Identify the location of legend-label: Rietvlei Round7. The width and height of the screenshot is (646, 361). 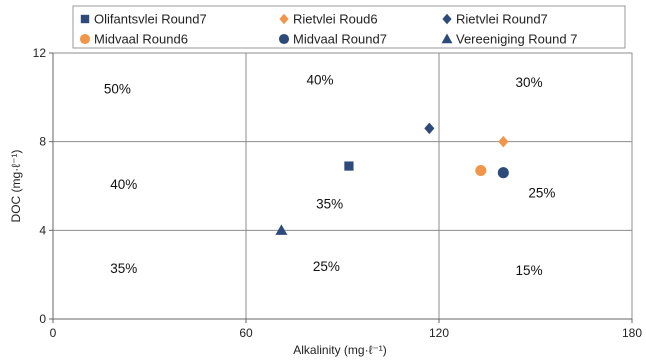
(502, 19).